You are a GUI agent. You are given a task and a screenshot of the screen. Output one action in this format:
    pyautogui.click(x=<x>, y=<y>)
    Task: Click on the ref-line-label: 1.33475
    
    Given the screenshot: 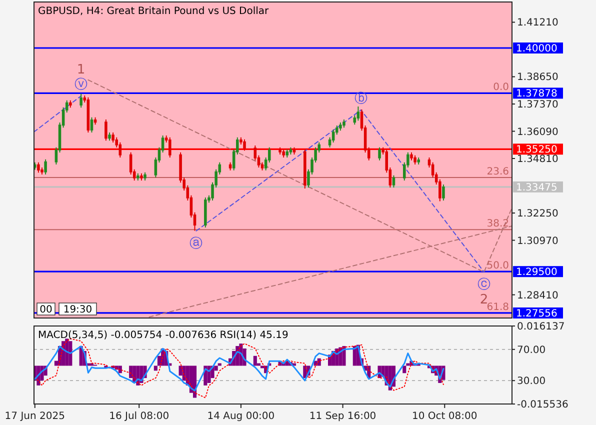 What is the action you would take?
    pyautogui.click(x=537, y=188)
    